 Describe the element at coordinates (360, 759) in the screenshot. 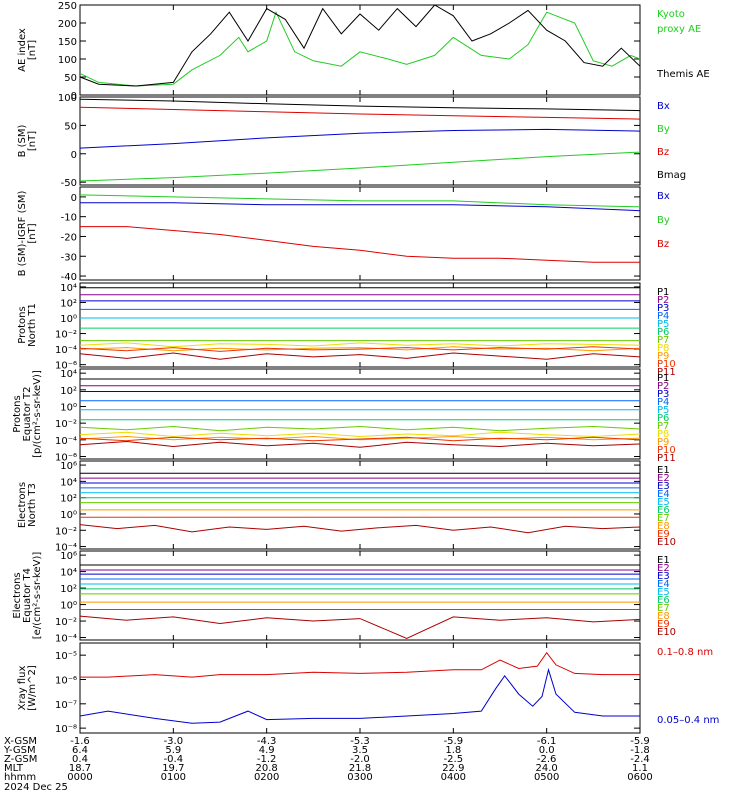

I see `bottom-axis-value: -2.0` at that location.